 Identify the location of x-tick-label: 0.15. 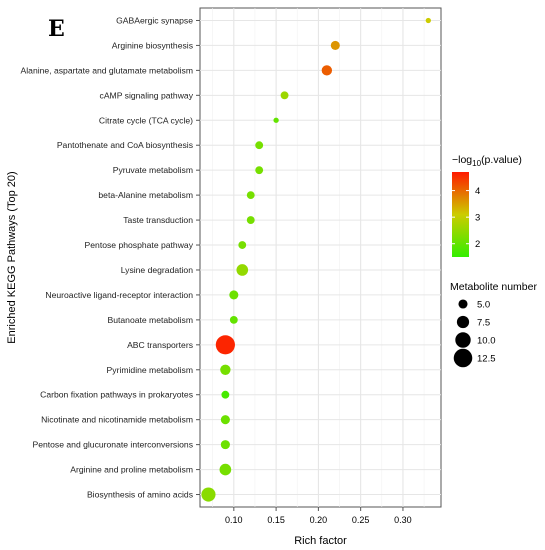
(276, 520).